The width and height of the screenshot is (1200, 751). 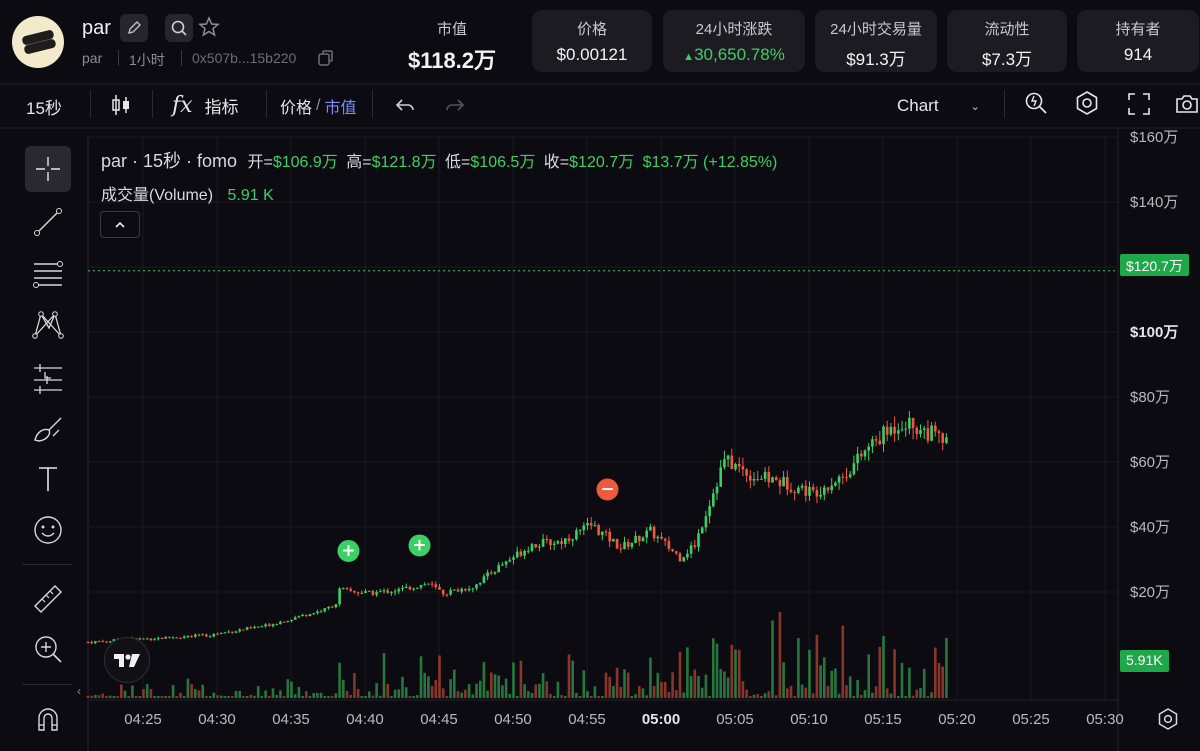 I want to click on copy-icon, so click(x=326, y=60).